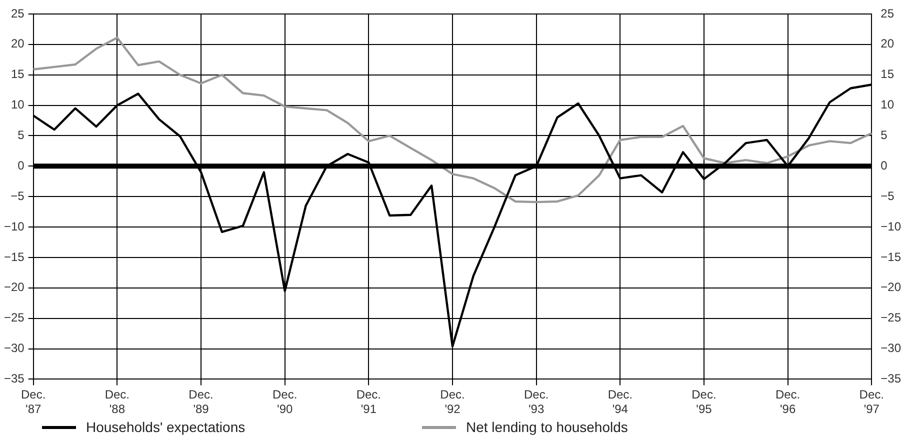 The height and width of the screenshot is (445, 905). I want to click on x-tick-label: Dec. '88, so click(117, 402).